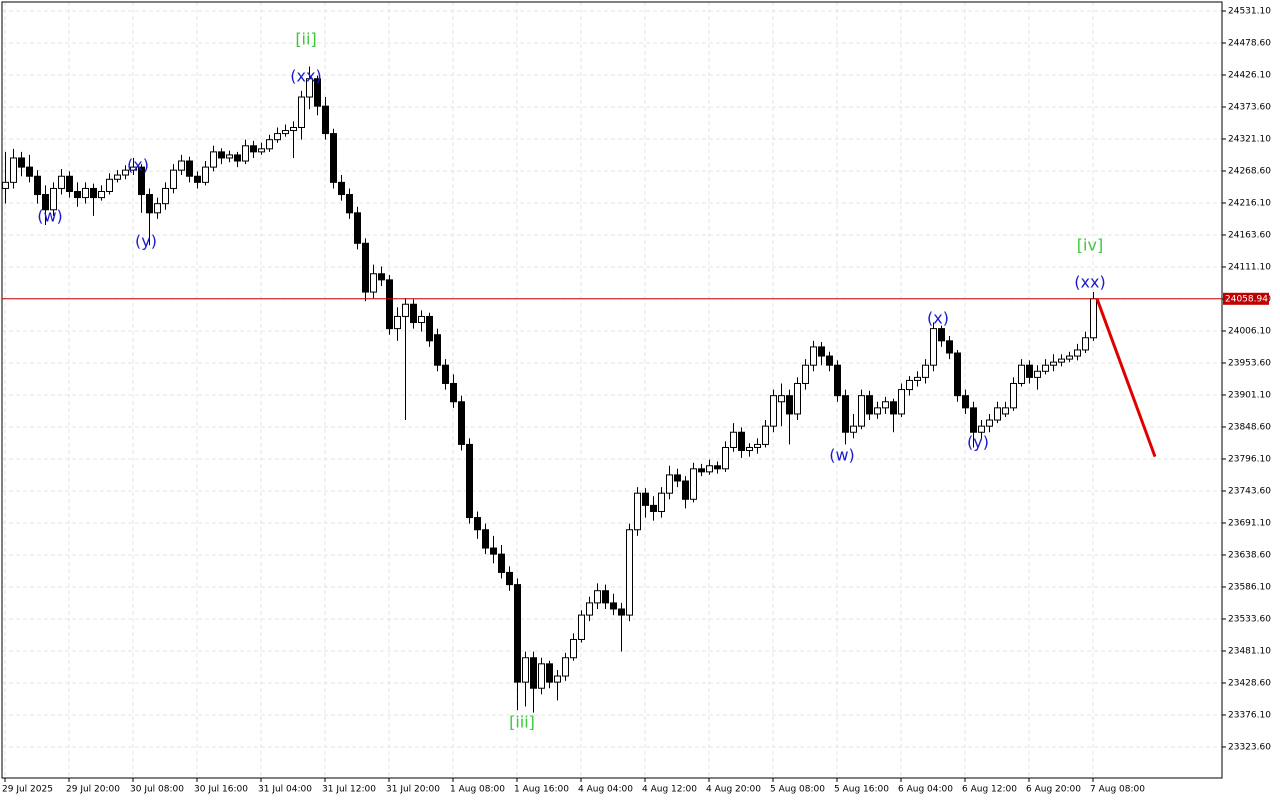 Image resolution: width=1280 pixels, height=800 pixels. What do you see at coordinates (93, 790) in the screenshot?
I see `x-tick-label: 29 Jul 20:00` at bounding box center [93, 790].